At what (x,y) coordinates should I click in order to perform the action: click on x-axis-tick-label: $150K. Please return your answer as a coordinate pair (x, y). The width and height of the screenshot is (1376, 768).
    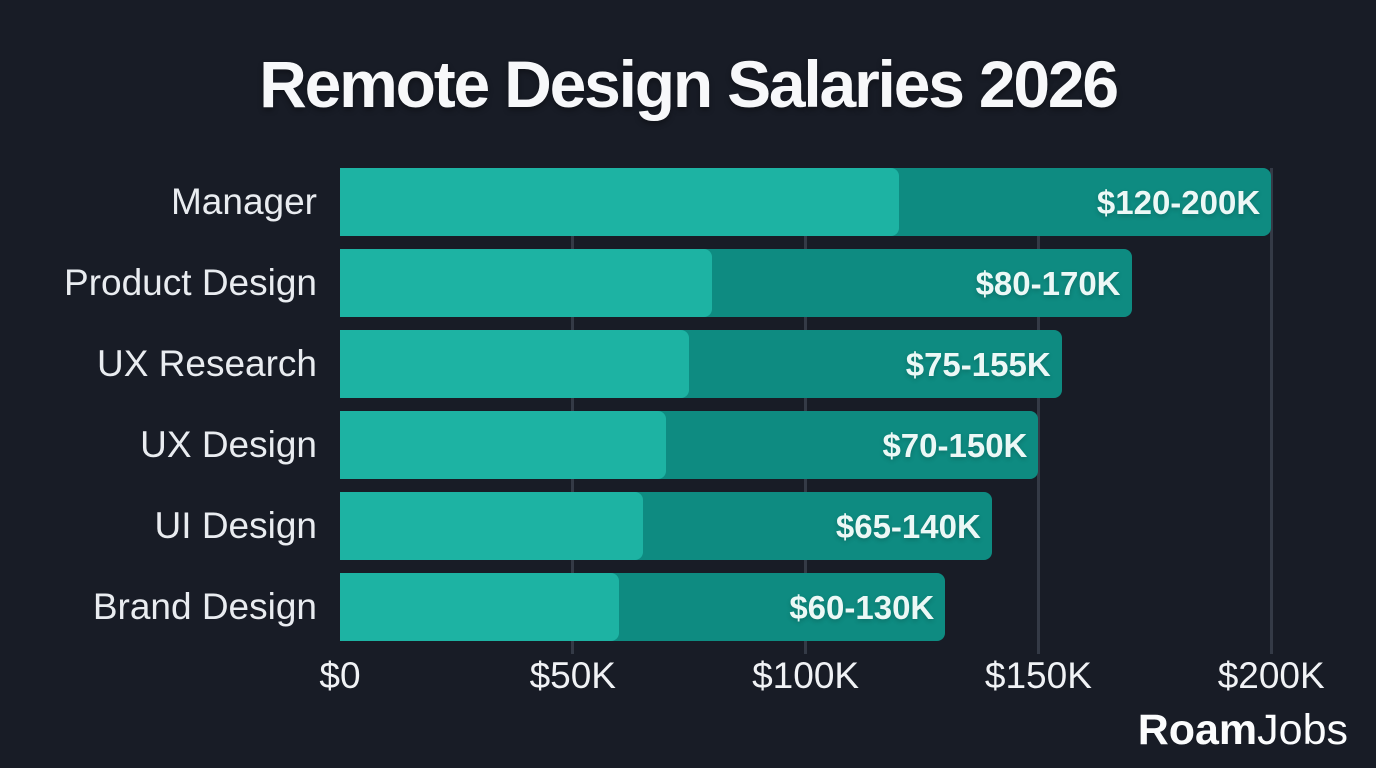
    Looking at the image, I should click on (1038, 675).